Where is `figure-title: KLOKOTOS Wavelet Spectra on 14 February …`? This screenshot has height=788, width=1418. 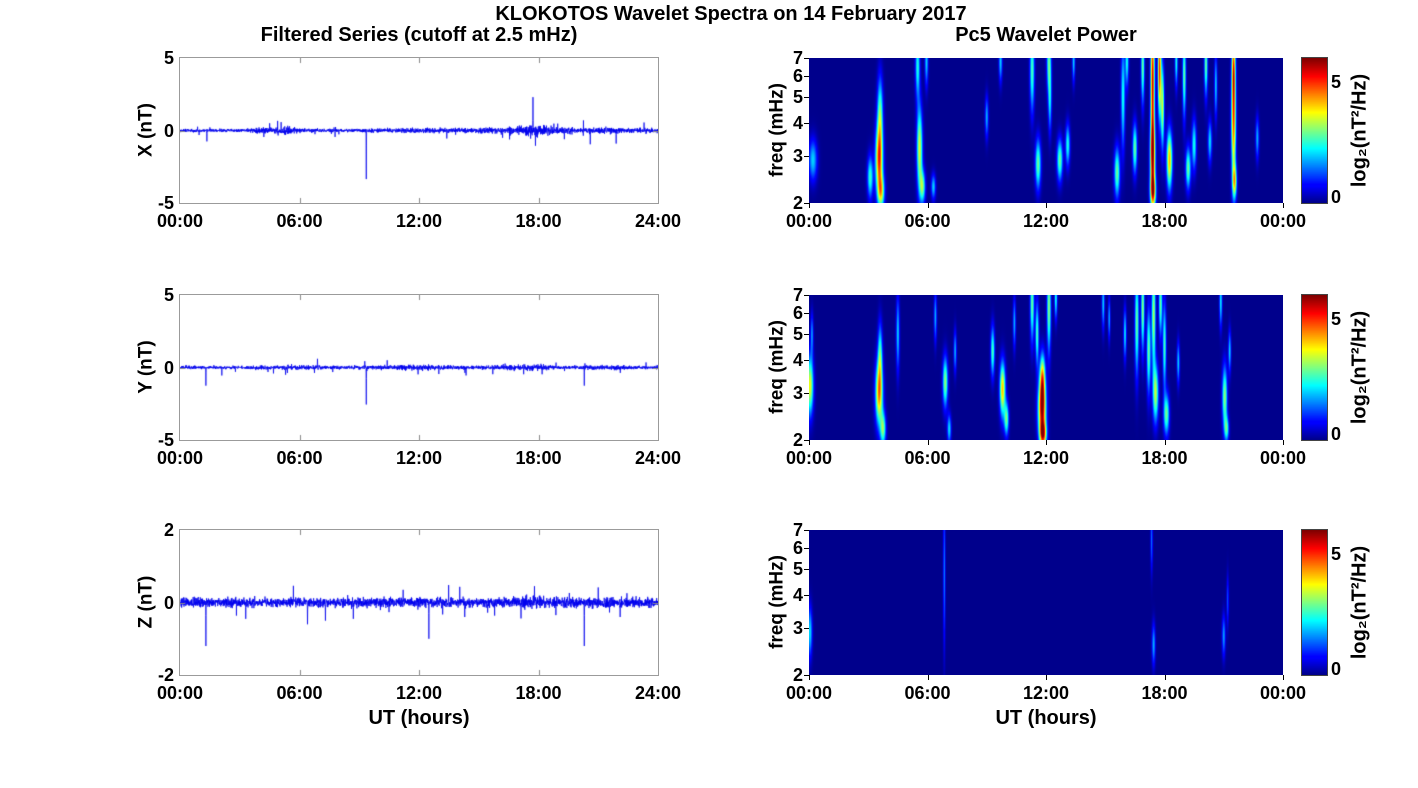
figure-title: KLOKOTOS Wavelet Spectra on 14 February … is located at coordinates (731, 14).